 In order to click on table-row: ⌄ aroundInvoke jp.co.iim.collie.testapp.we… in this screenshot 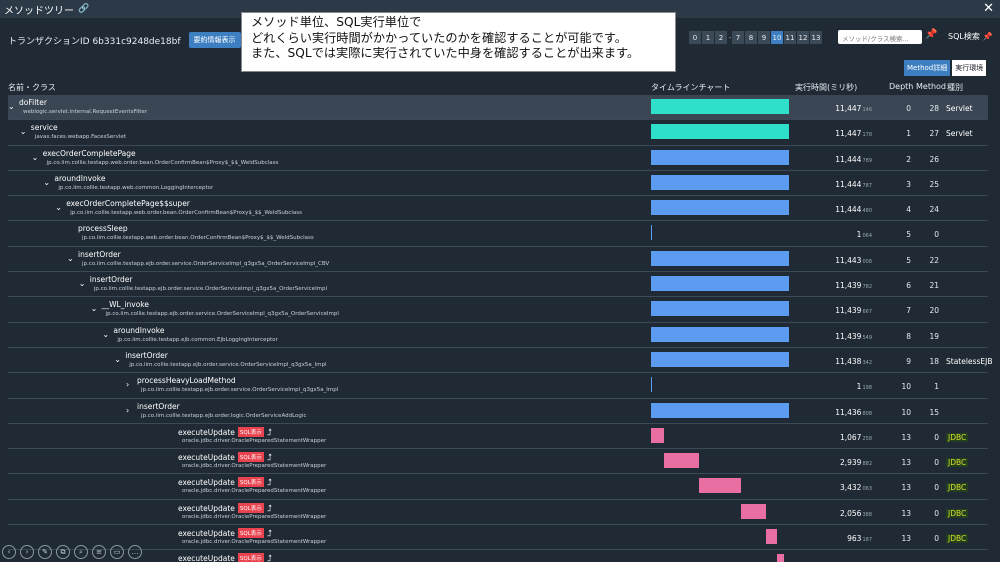, I will do `click(498, 184)`.